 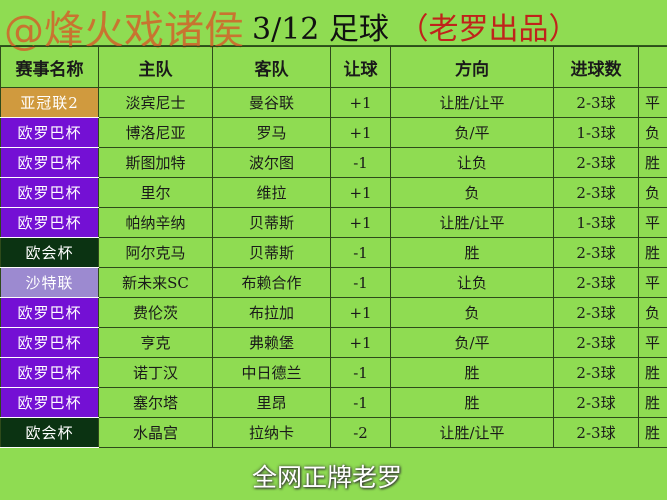 What do you see at coordinates (488, 29) in the screenshot?
I see `title-author: （老罗出品）` at bounding box center [488, 29].